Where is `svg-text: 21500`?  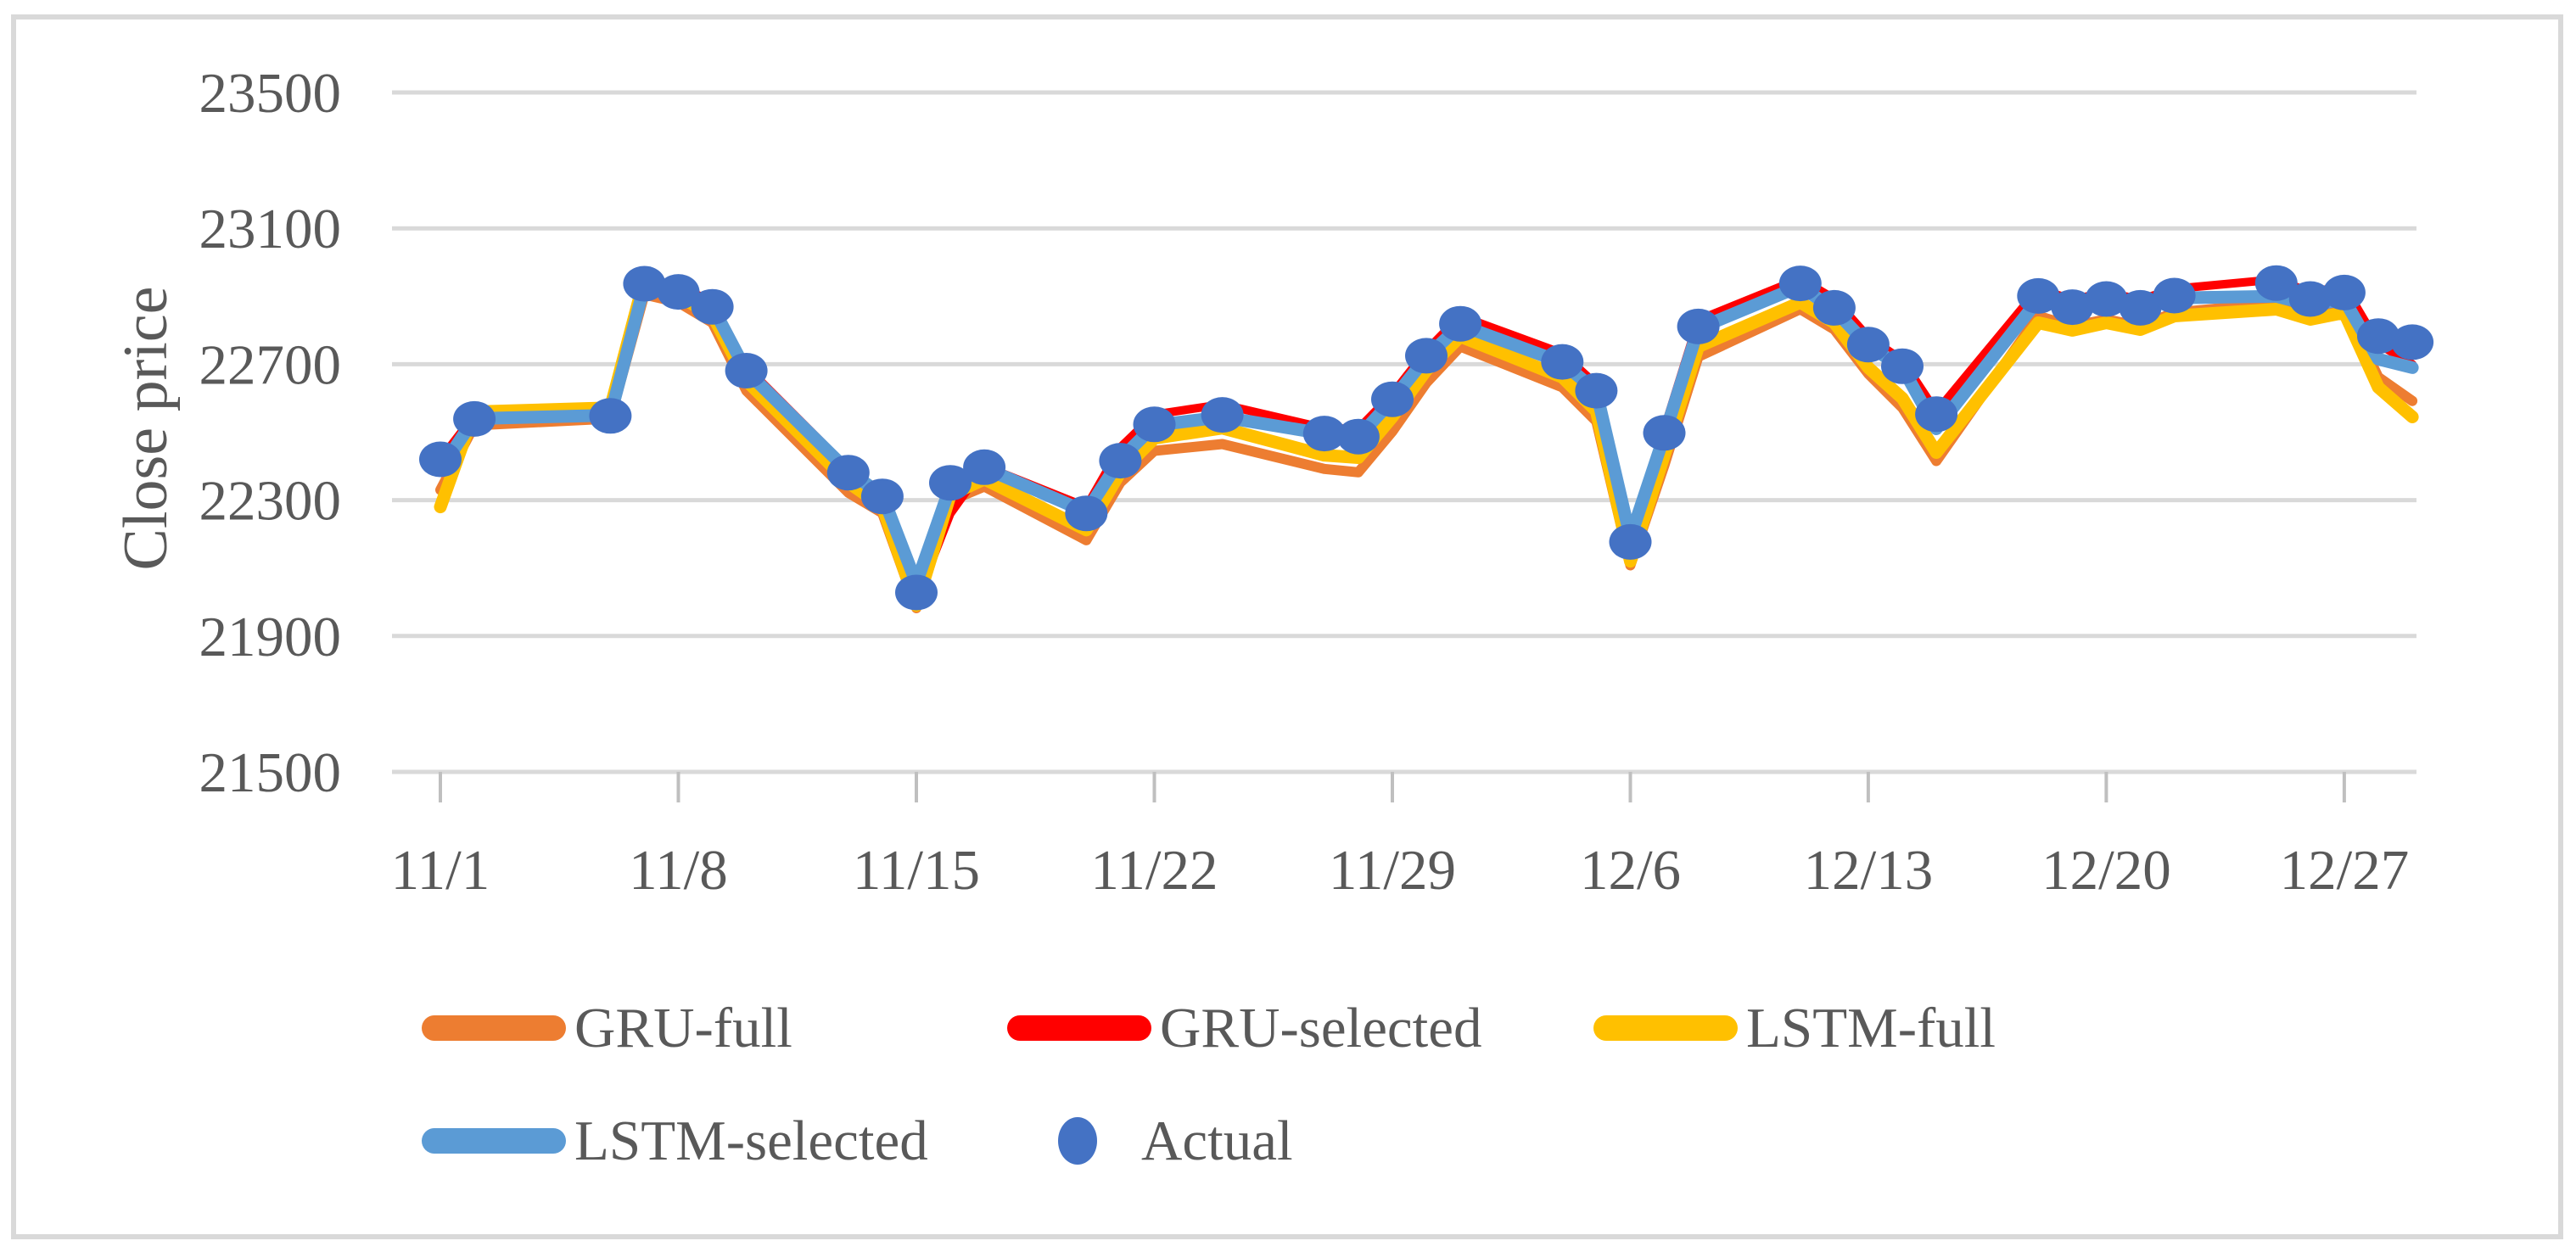 svg-text: 21500 is located at coordinates (270, 772).